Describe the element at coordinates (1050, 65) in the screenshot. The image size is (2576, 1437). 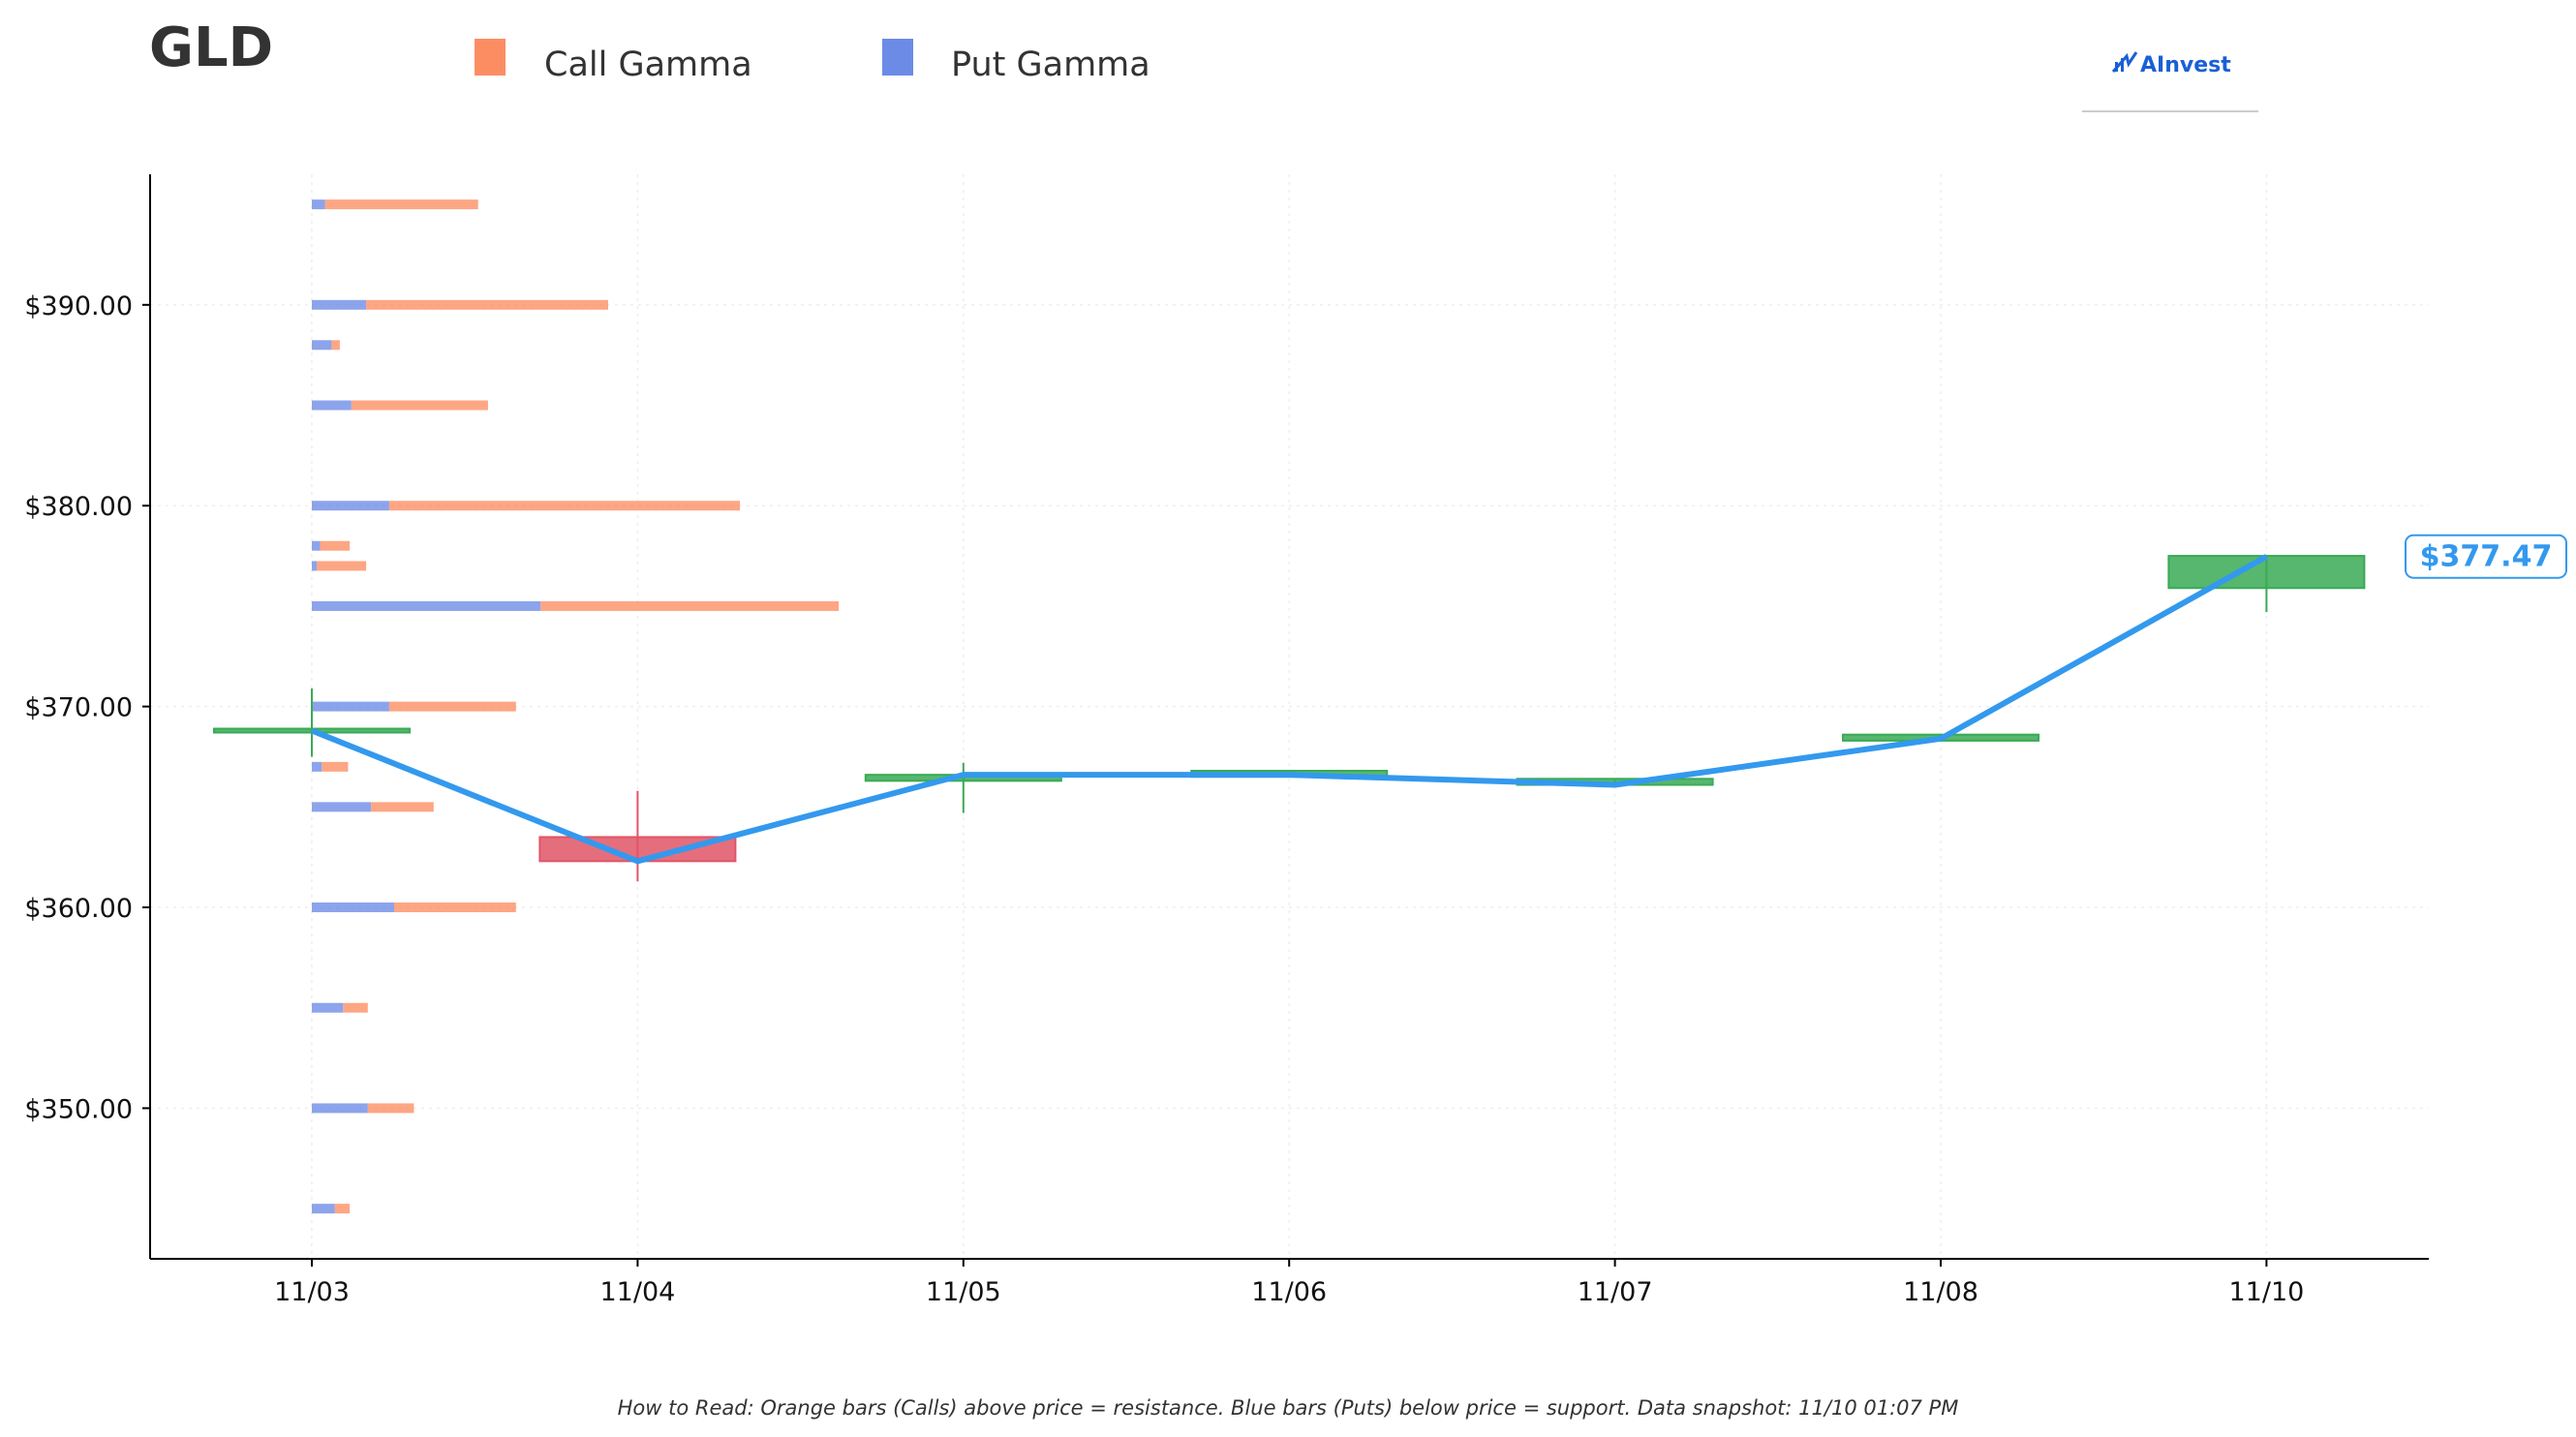
I see `legend-put-label: Put Gamma` at that location.